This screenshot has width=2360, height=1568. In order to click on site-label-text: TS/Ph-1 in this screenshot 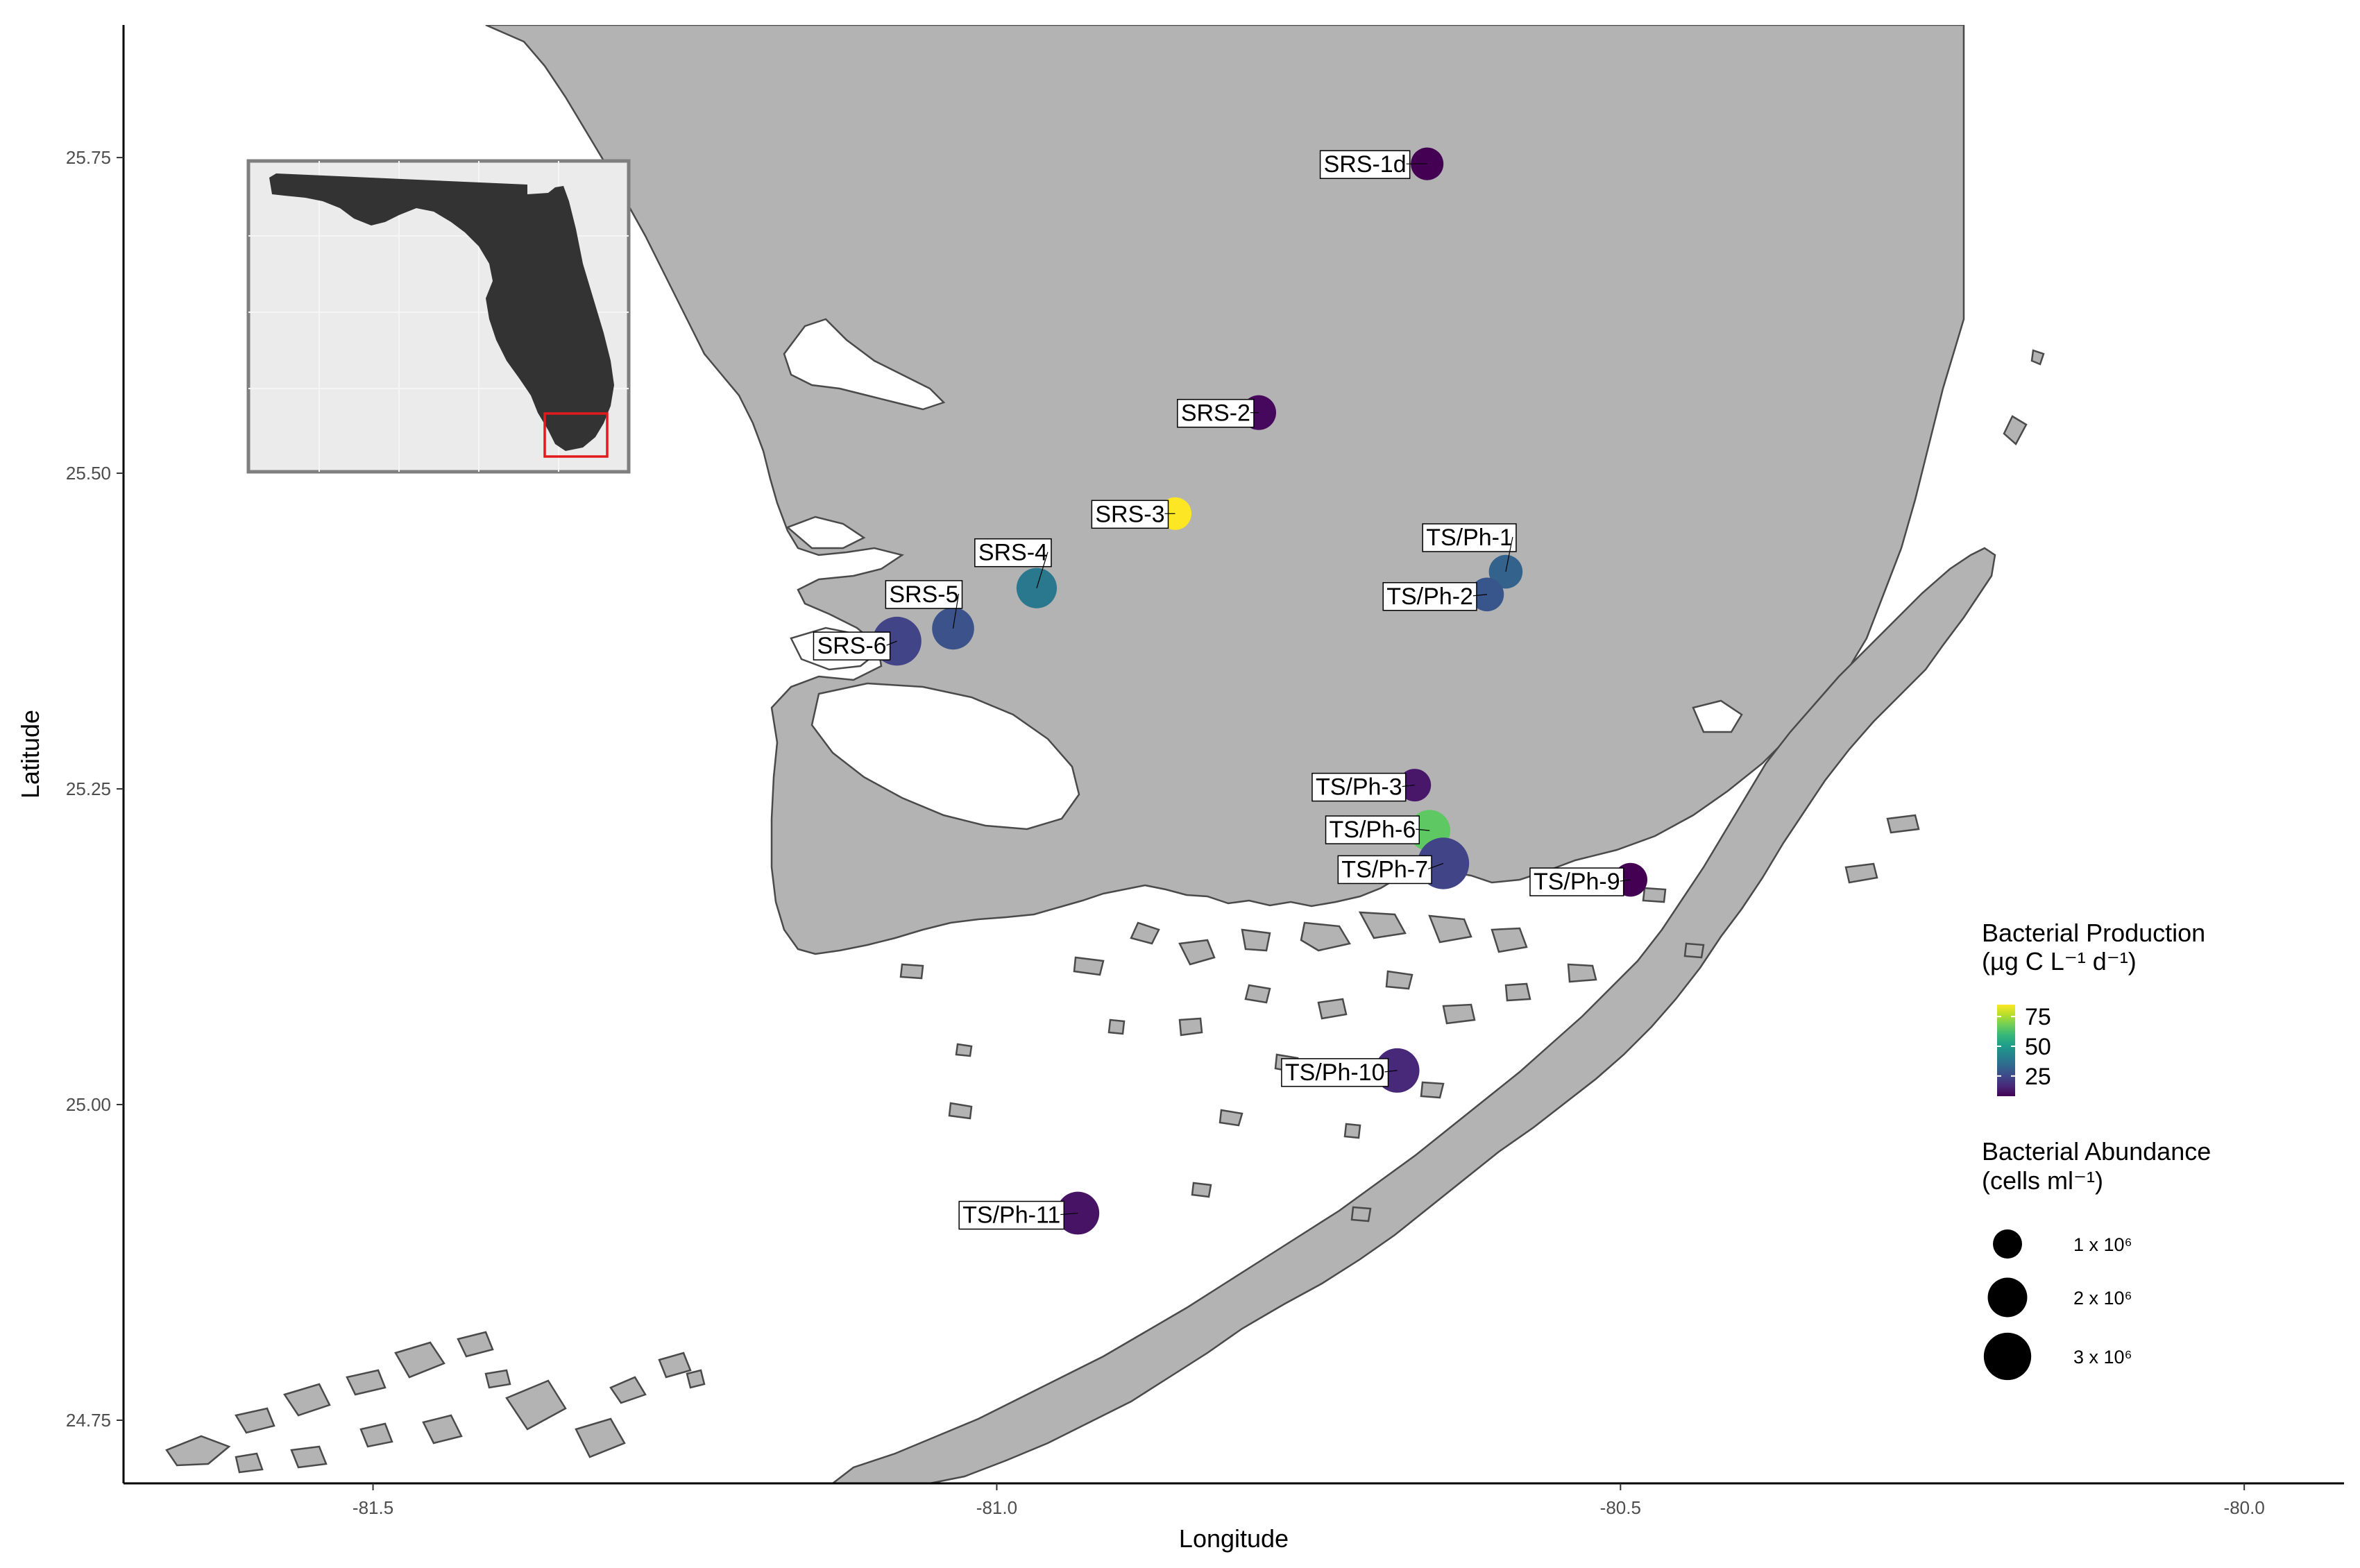, I will do `click(1470, 538)`.